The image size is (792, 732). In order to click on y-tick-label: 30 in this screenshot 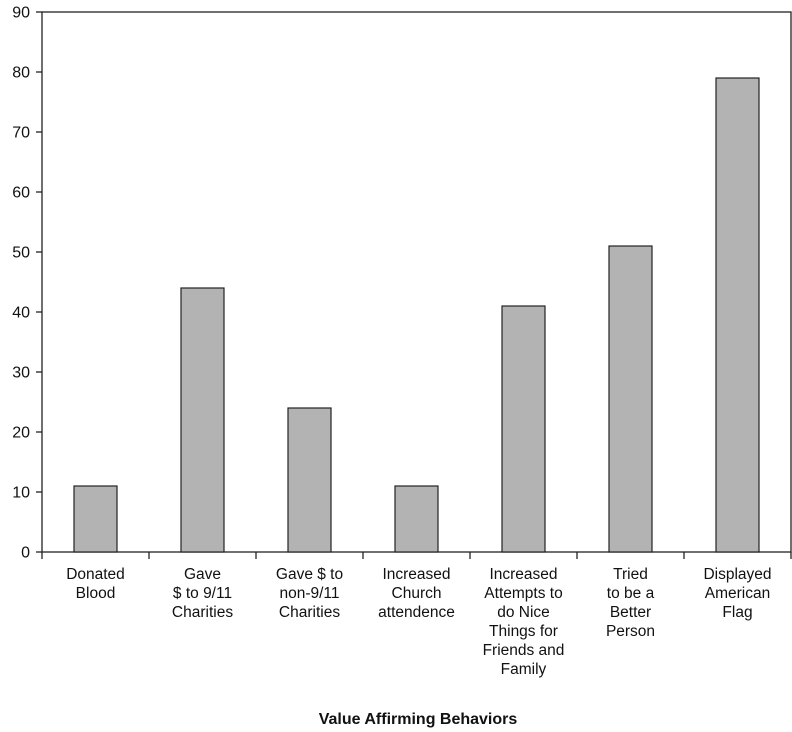, I will do `click(21, 373)`.